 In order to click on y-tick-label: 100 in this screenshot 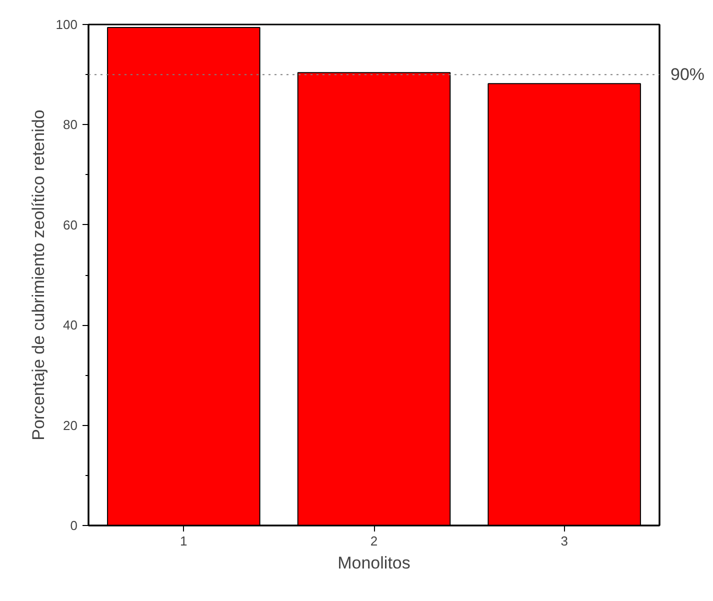, I will do `click(67, 24)`.